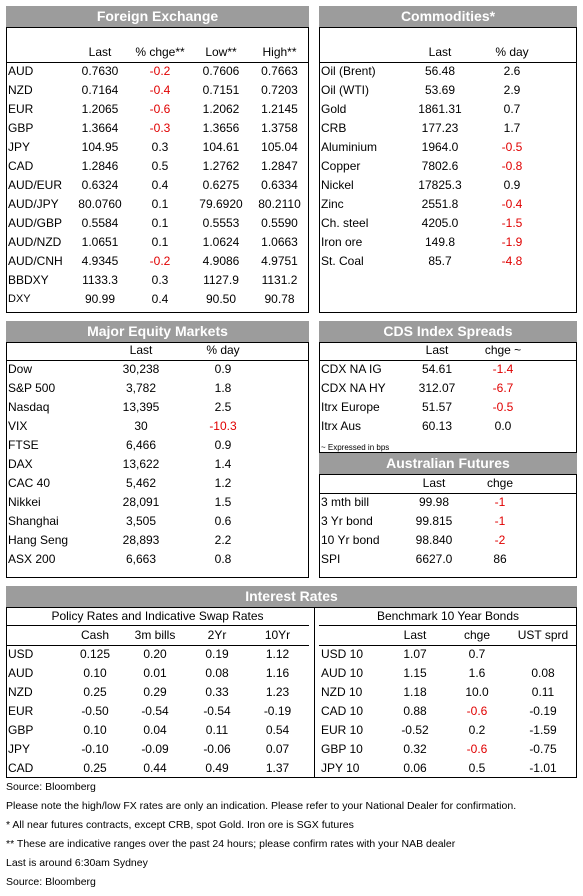 This screenshot has width=583, height=896. What do you see at coordinates (345, 223) in the screenshot?
I see `commodities-row-label: Ch. steel` at bounding box center [345, 223].